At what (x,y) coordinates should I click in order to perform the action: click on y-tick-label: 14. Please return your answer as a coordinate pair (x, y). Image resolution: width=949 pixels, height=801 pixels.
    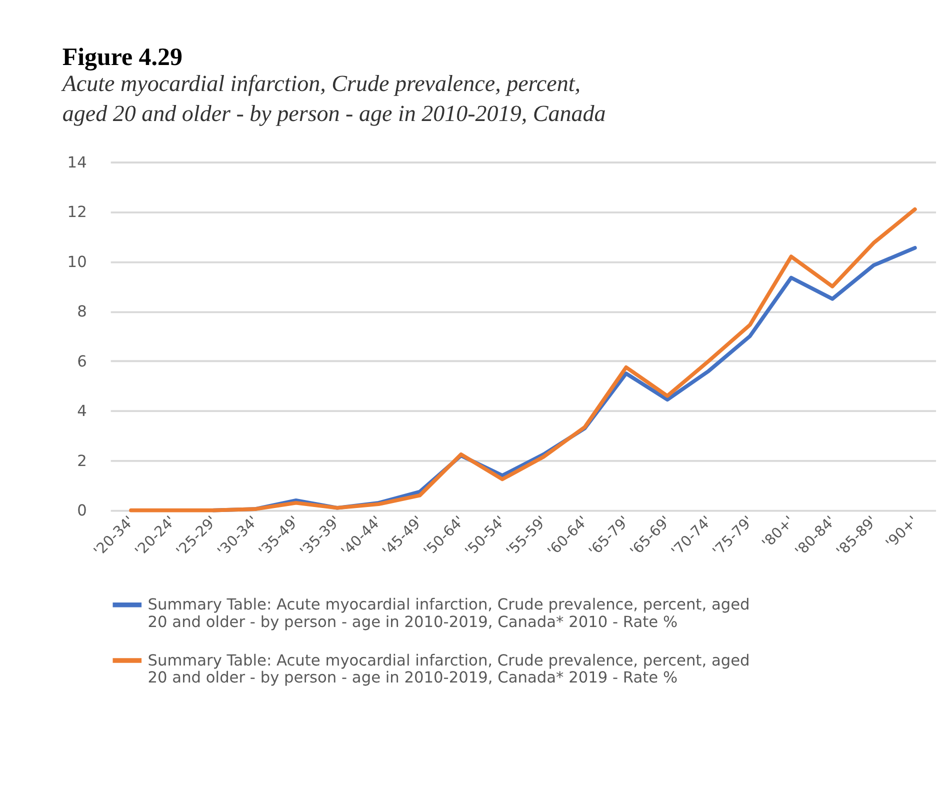
    Looking at the image, I should click on (77, 162).